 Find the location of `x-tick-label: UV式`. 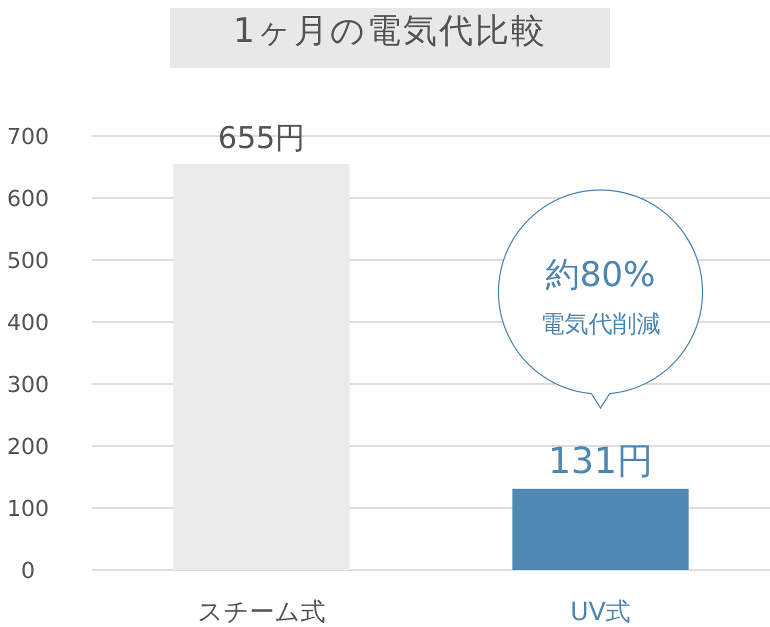

x-tick-label: UV式 is located at coordinates (600, 611).